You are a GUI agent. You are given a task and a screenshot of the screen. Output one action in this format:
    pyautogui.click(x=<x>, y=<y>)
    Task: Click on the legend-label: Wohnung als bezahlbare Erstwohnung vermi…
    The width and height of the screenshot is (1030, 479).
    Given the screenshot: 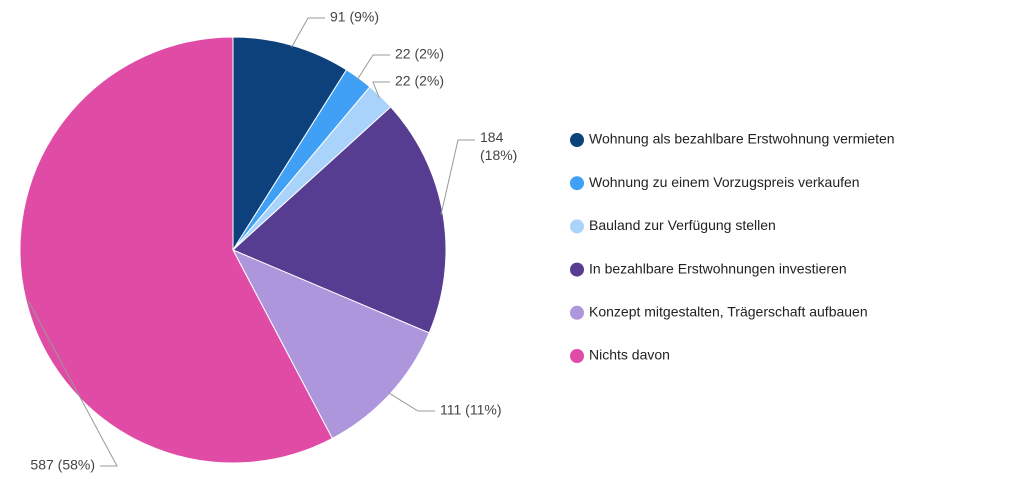 What is the action you would take?
    pyautogui.click(x=742, y=139)
    